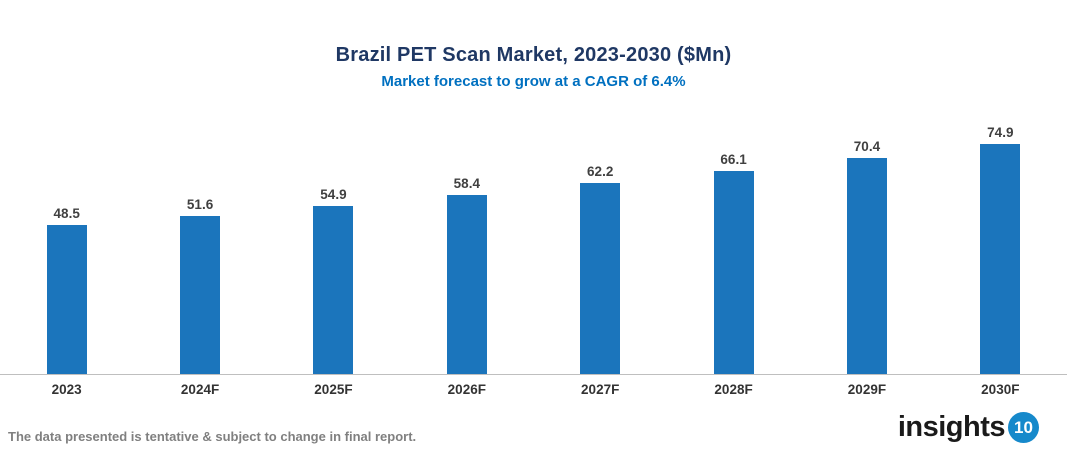 The width and height of the screenshot is (1067, 454). Describe the element at coordinates (200, 204) in the screenshot. I see `bar-value-label: 51.6` at that location.